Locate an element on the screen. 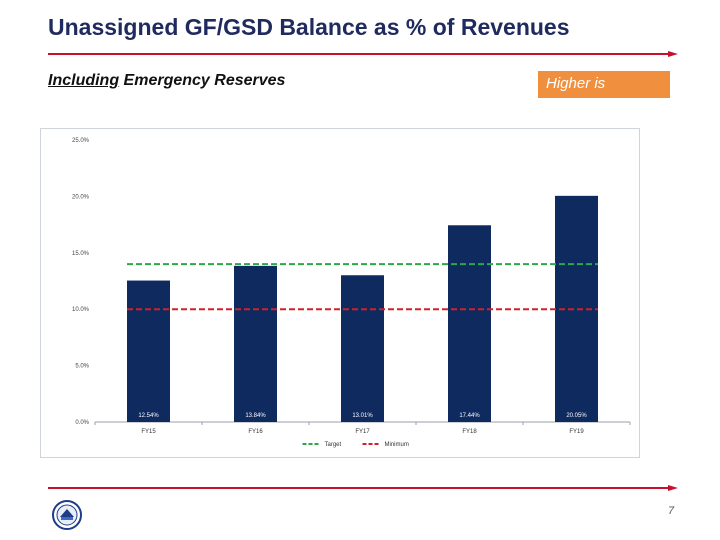  subtitle-rest: Emergency Reserves is located at coordinates (202, 80).